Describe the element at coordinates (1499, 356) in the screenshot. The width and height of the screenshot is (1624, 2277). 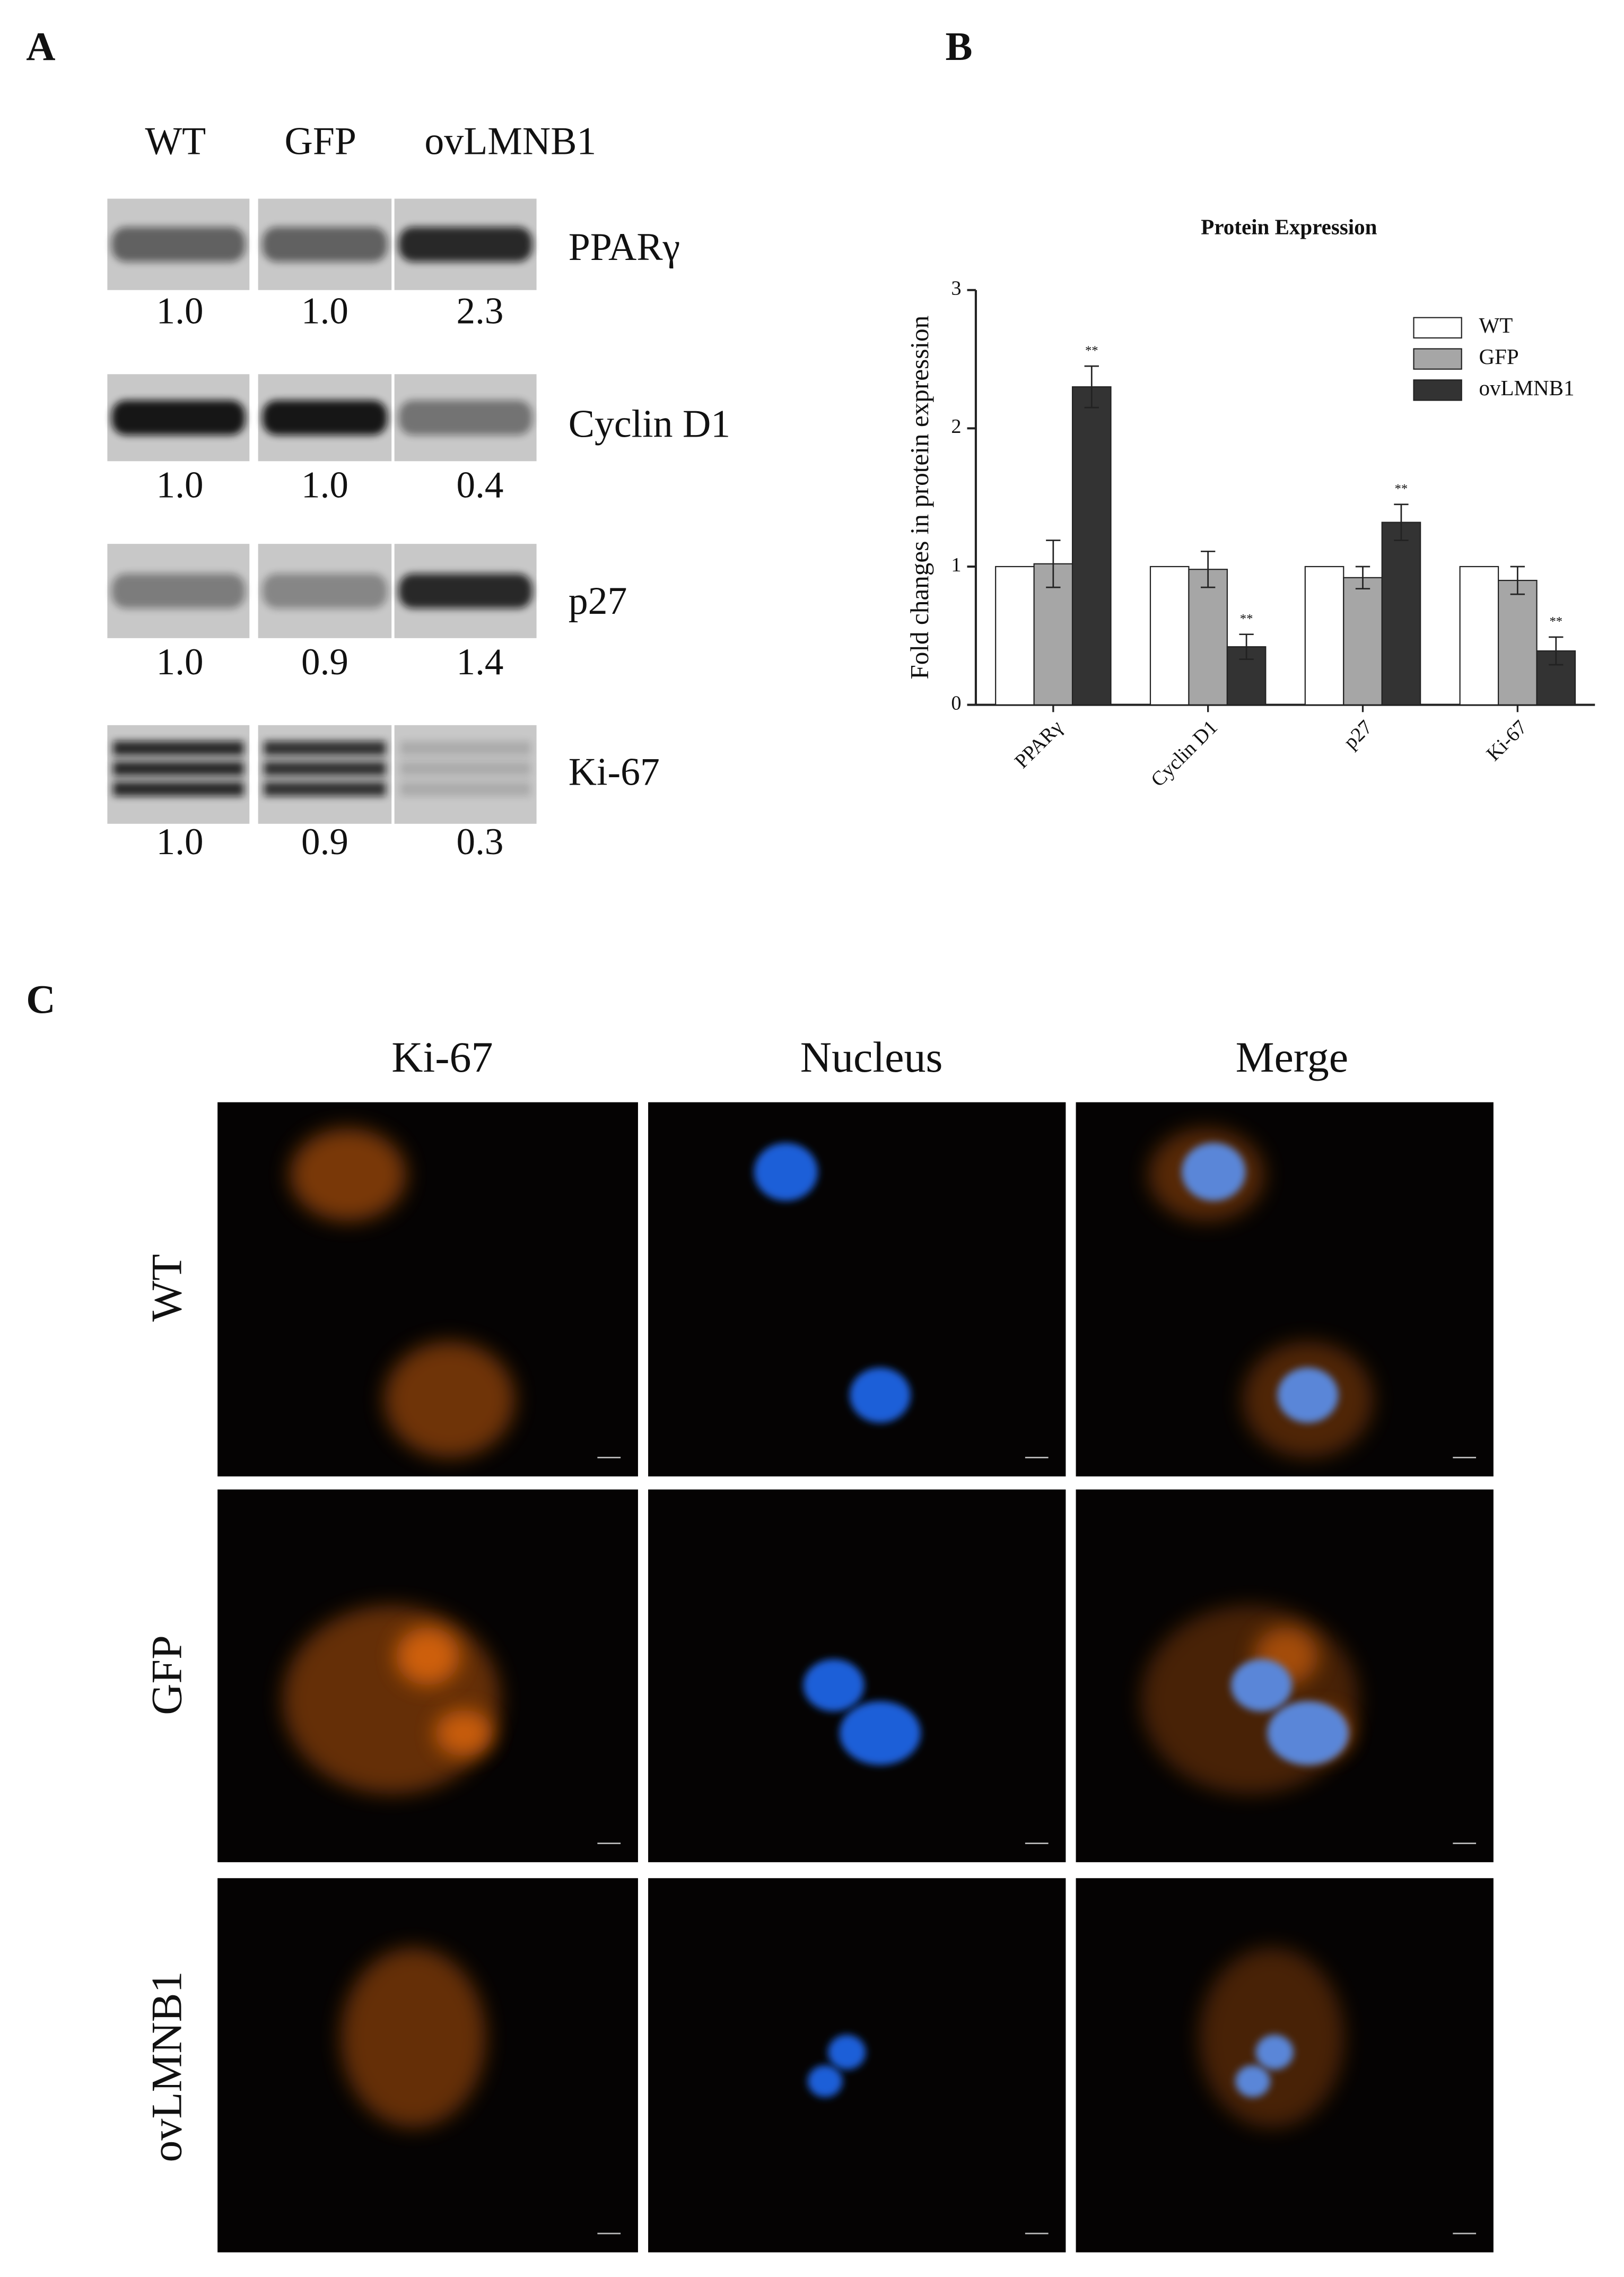
I see `legend-label: GFP` at that location.